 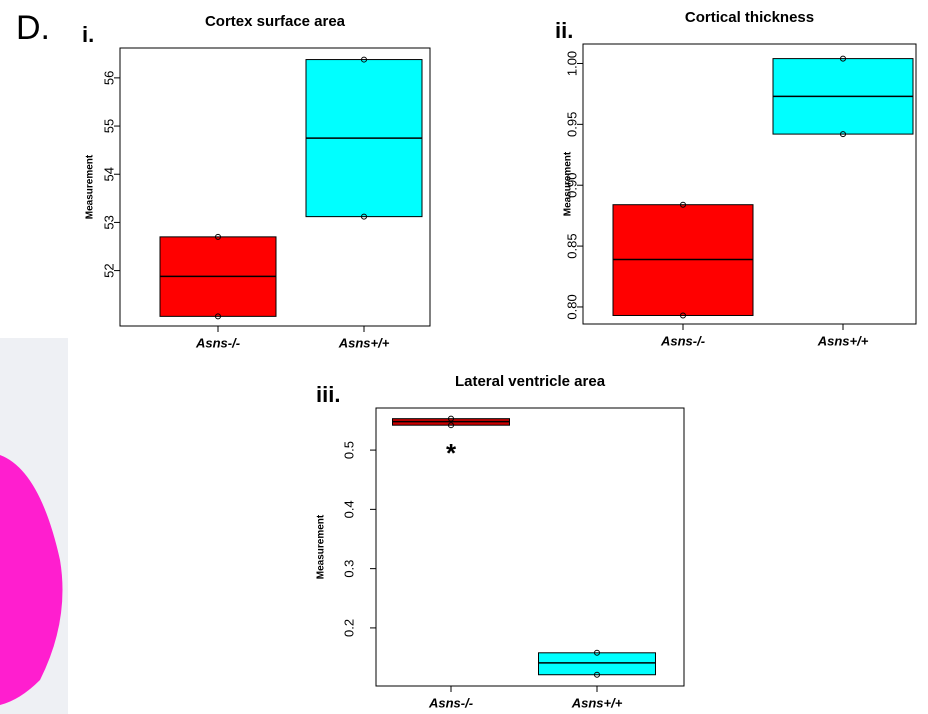 I want to click on chart-title: Cortical thickness, so click(x=749, y=17).